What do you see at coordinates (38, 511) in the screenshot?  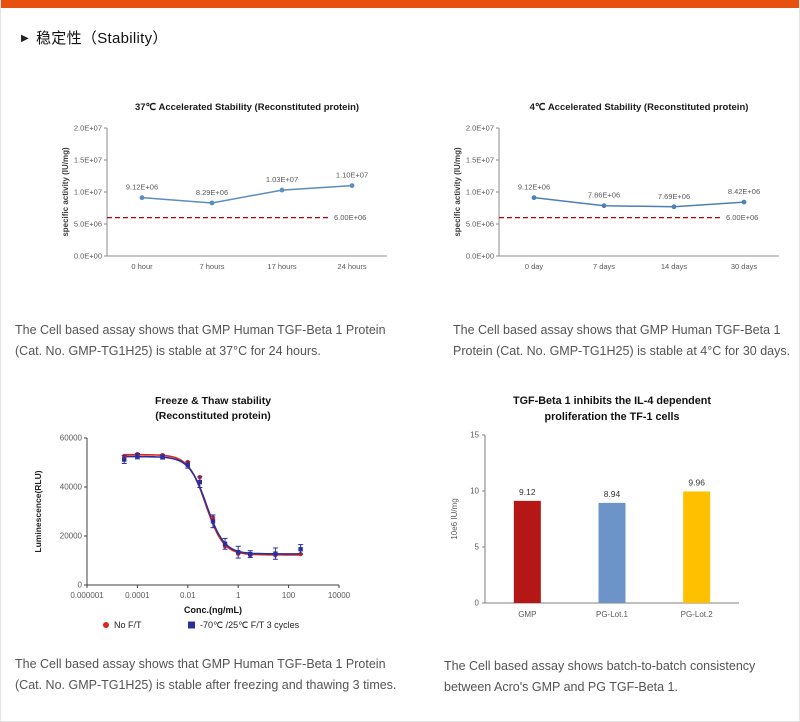 I see `svg-text: Luminescence(RLU)` at bounding box center [38, 511].